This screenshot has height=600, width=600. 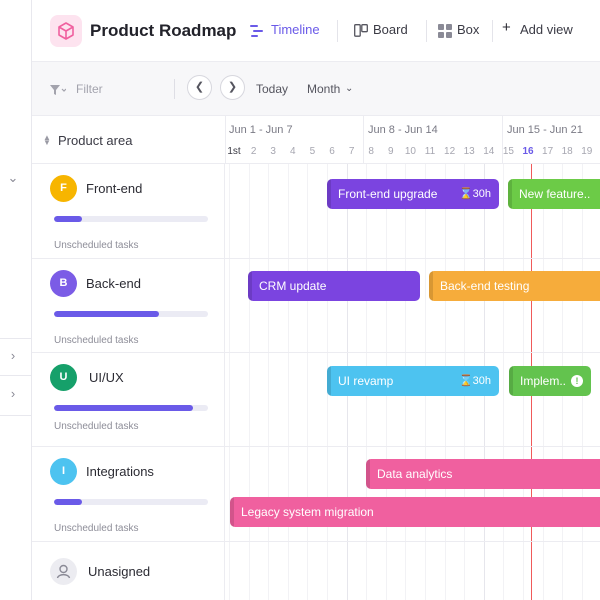 I want to click on day-label: 10, so click(x=410, y=151).